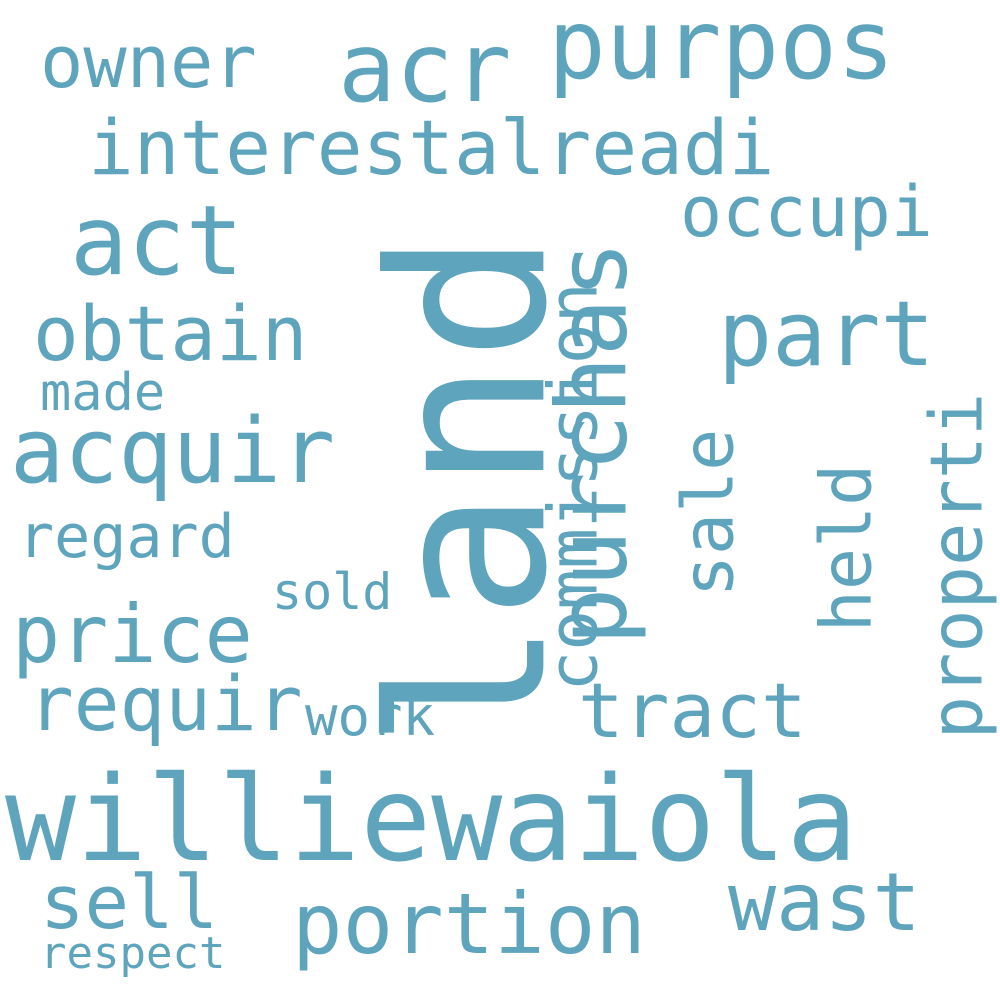 The width and height of the screenshot is (1000, 1000). What do you see at coordinates (133, 953) in the screenshot?
I see `word-respect: respect` at bounding box center [133, 953].